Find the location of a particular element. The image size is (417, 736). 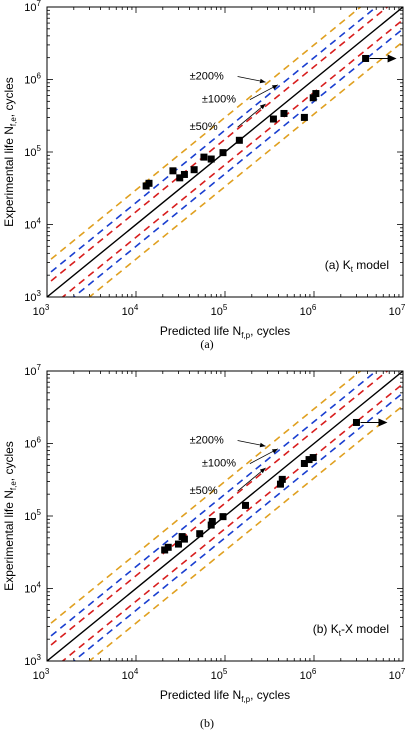

panel-caption: (b) is located at coordinates (207, 723).